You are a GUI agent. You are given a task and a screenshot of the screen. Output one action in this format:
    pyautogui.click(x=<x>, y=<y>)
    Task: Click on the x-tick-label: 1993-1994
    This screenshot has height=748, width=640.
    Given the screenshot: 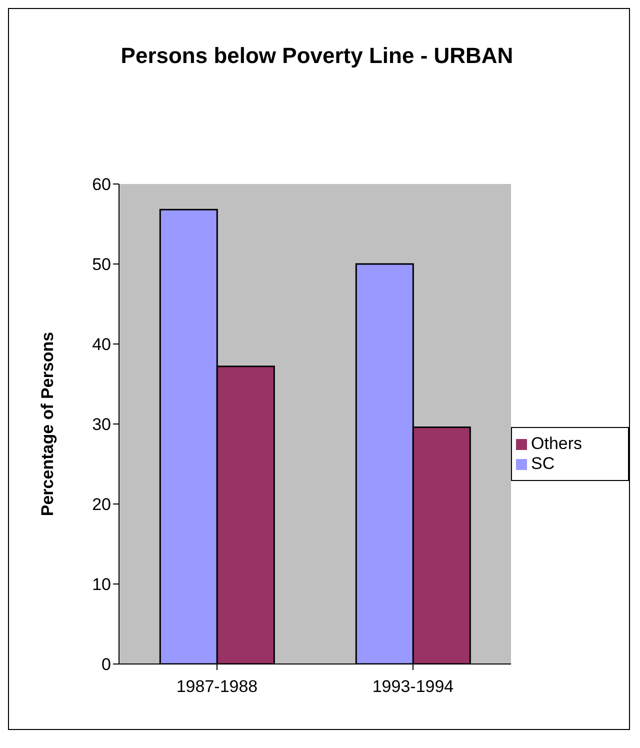 What is the action you would take?
    pyautogui.click(x=413, y=686)
    